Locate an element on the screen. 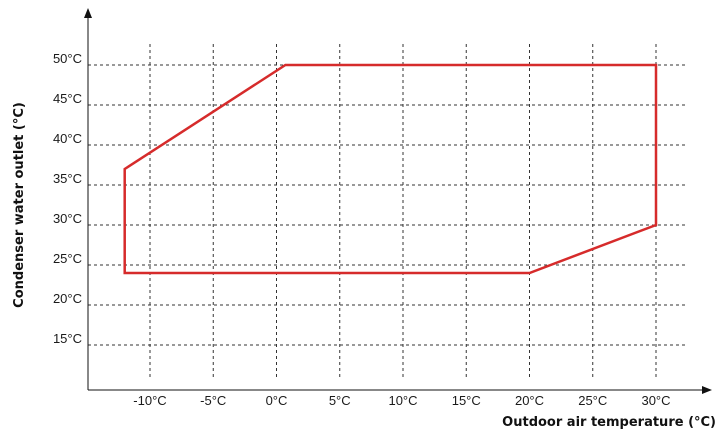 This screenshot has width=724, height=430. x-axis-arrow is located at coordinates (707, 390).